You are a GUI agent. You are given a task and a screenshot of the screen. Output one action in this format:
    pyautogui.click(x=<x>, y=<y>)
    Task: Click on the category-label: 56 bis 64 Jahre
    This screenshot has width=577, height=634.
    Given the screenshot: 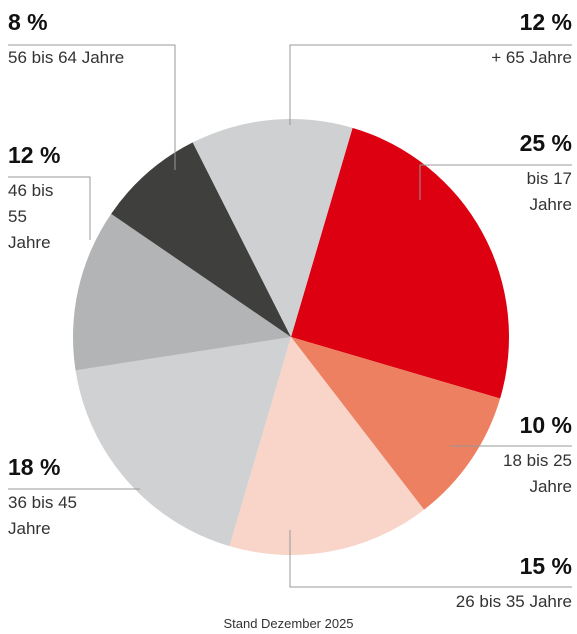 What is the action you would take?
    pyautogui.click(x=66, y=57)
    